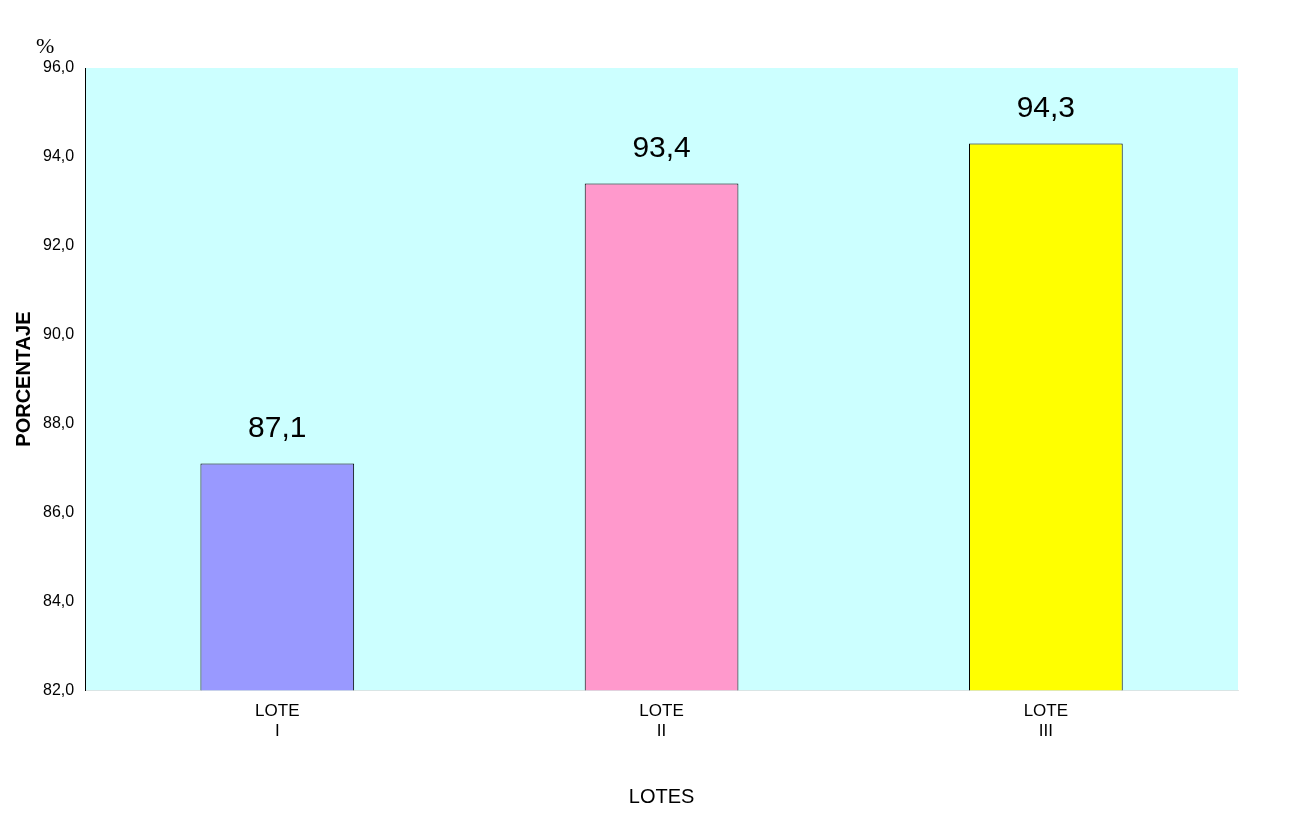  What do you see at coordinates (59, 689) in the screenshot?
I see `y-tick-label: 82,0` at bounding box center [59, 689].